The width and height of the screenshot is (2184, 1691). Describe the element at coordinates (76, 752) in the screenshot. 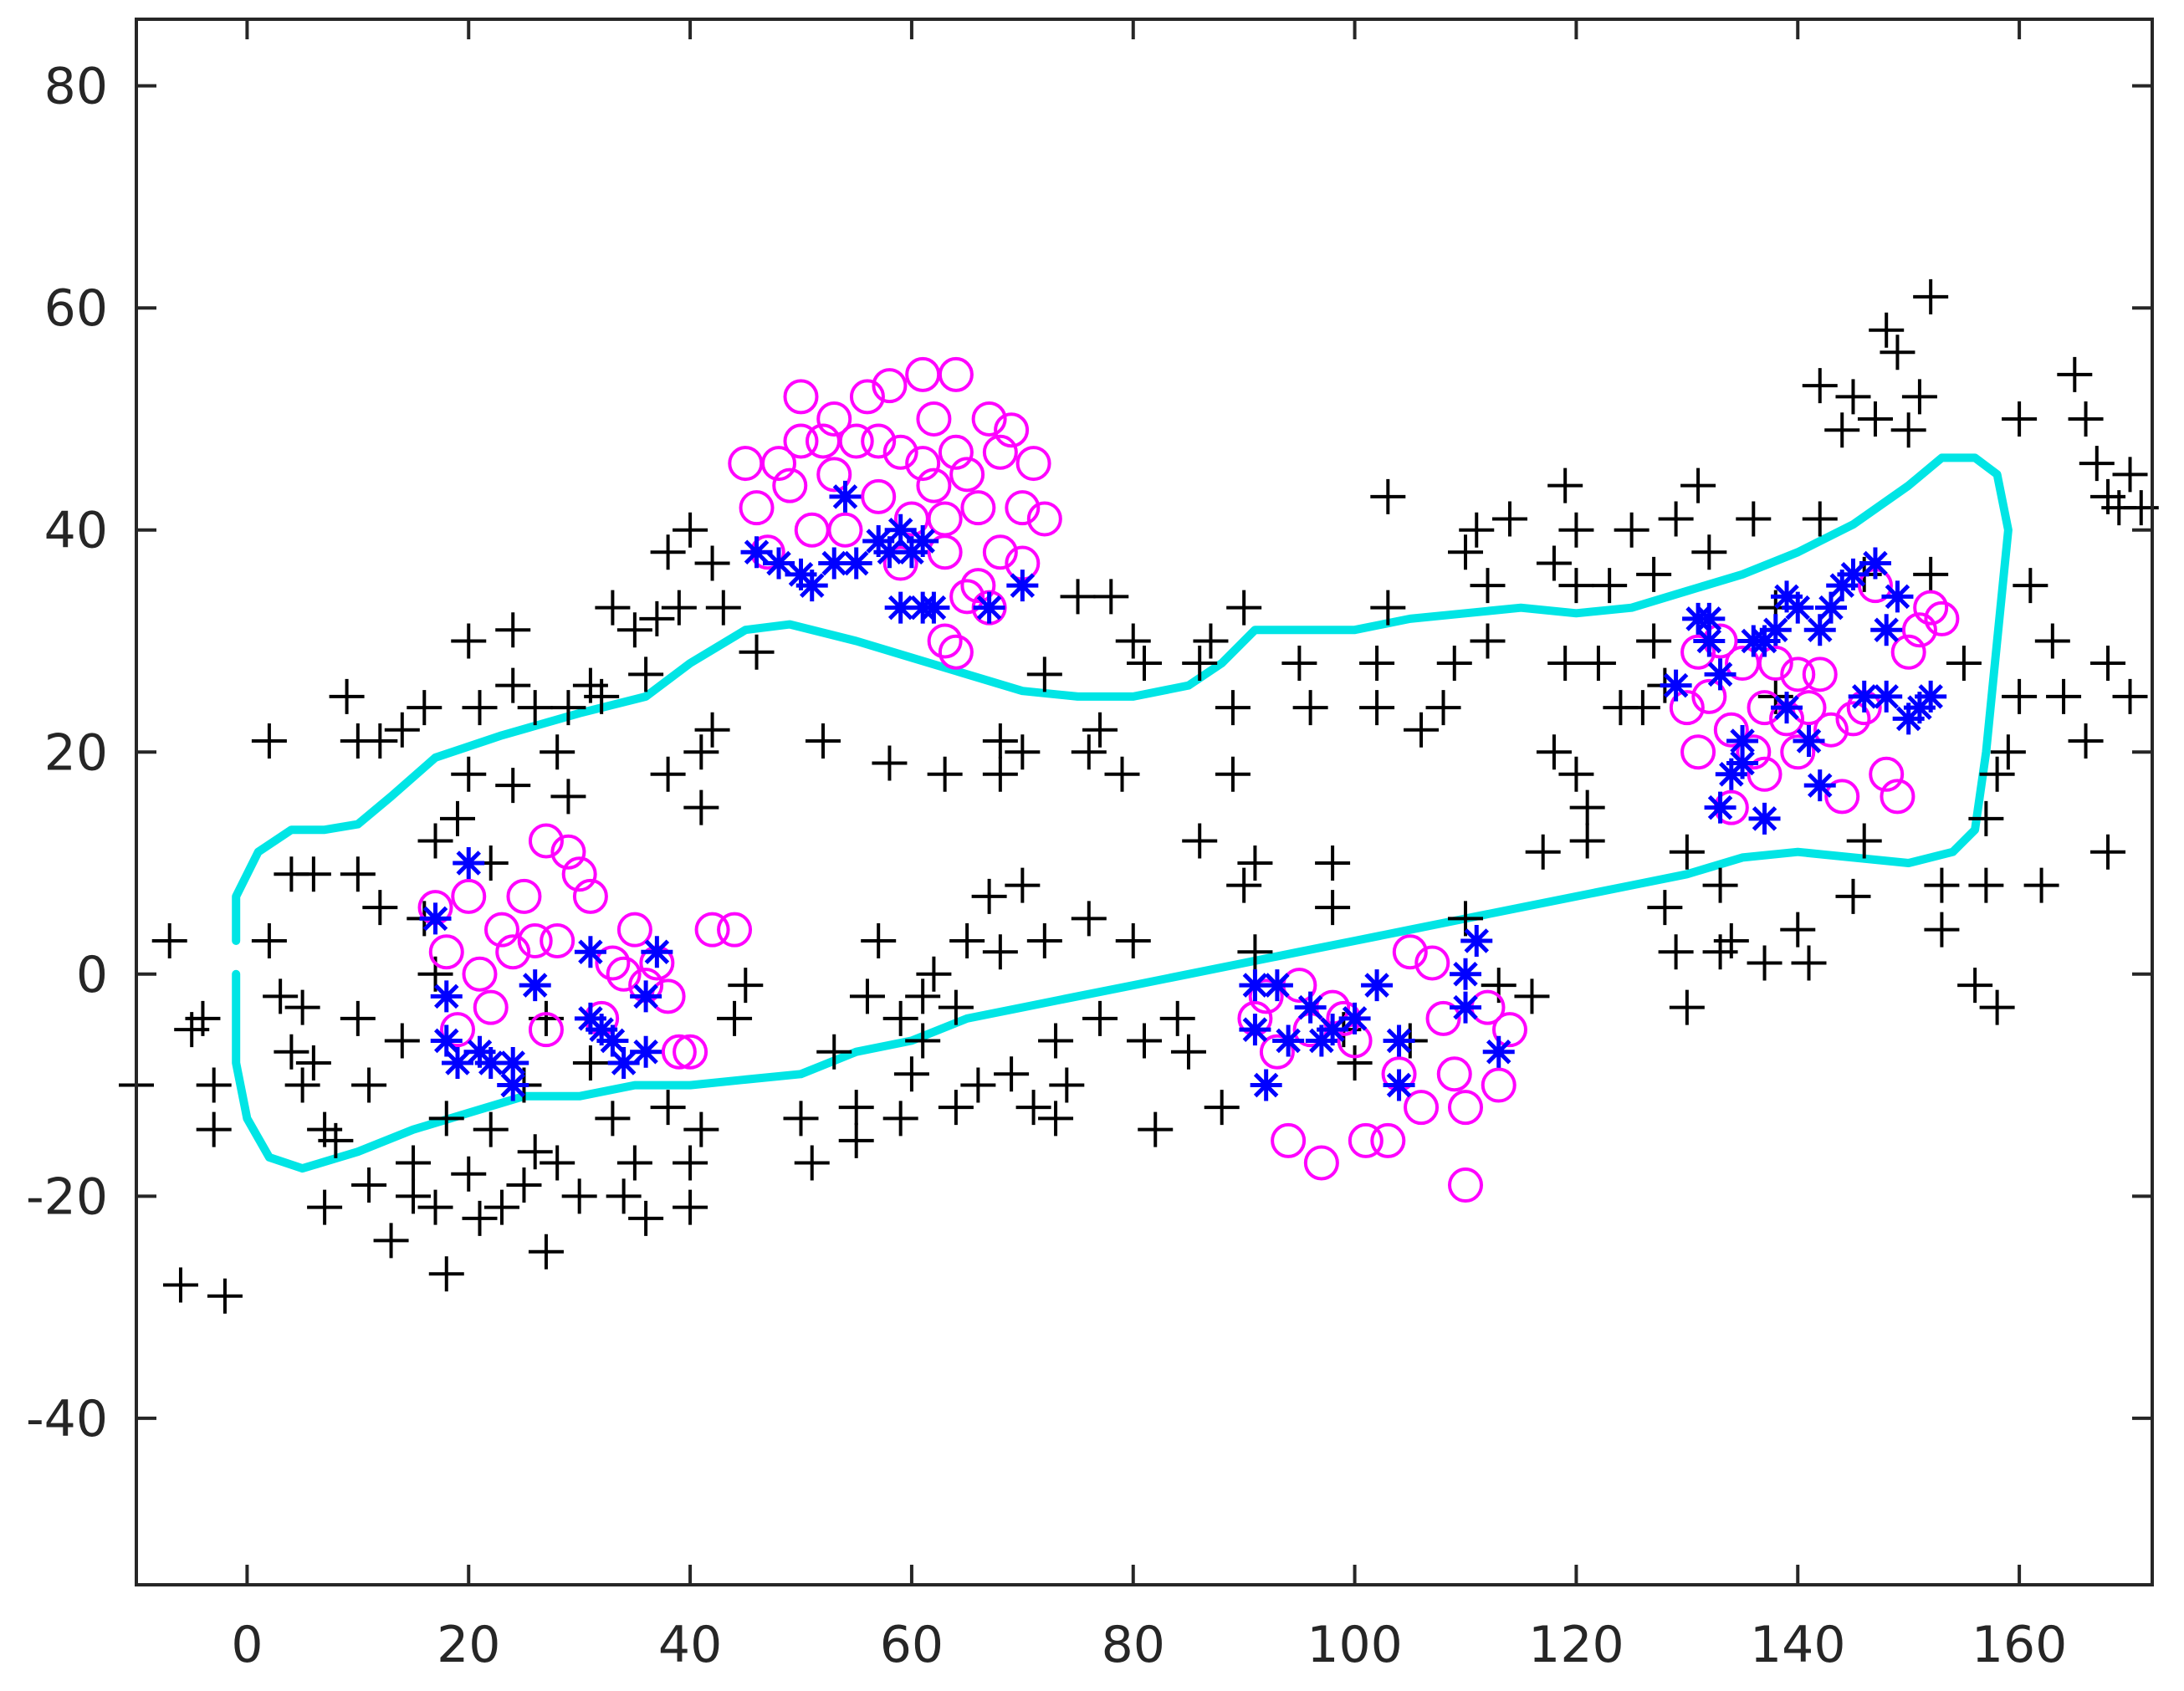

I see `y-tick-label: 20` at that location.